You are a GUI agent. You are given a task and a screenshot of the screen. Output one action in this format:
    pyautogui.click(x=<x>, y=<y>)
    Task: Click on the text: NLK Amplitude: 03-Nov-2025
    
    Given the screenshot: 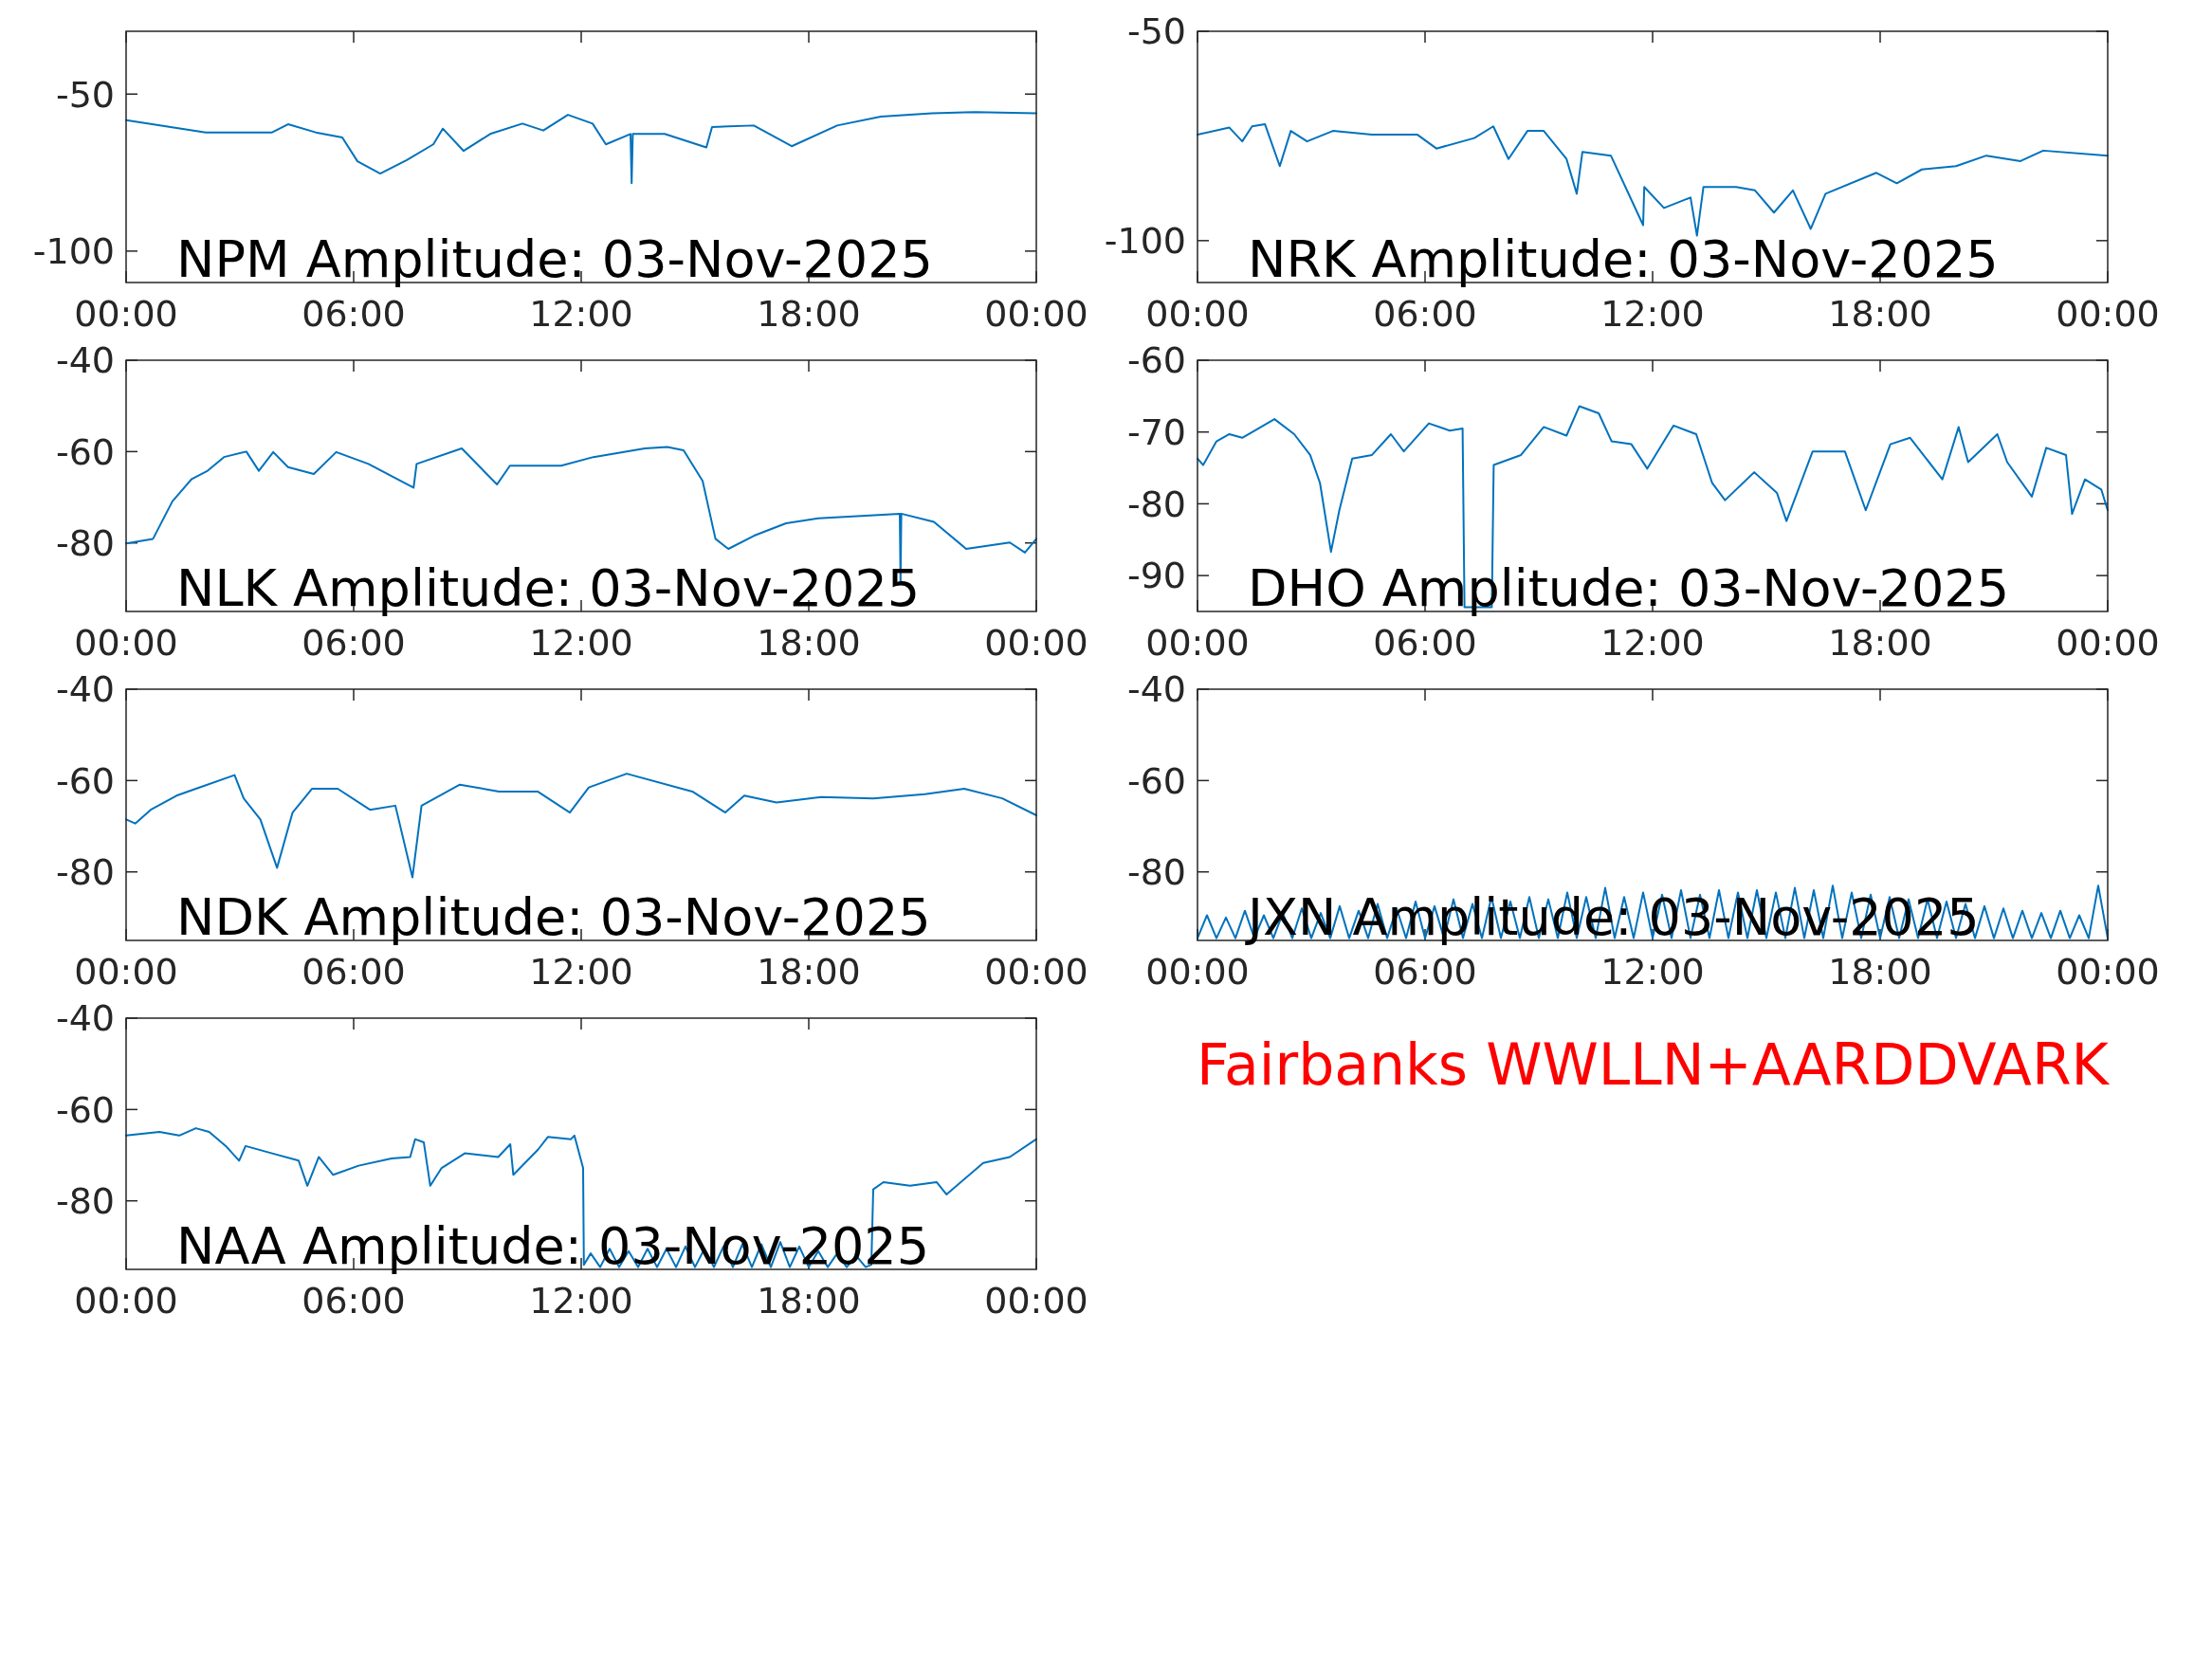 What is the action you would take?
    pyautogui.click(x=548, y=588)
    